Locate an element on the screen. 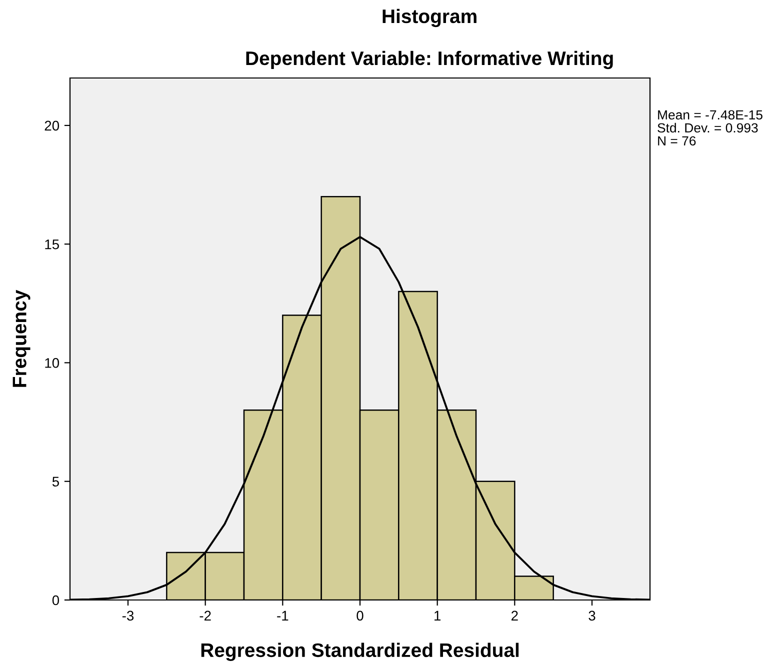 The height and width of the screenshot is (664, 781). x-axis-title: Regression Standardized Residual is located at coordinates (360, 652).